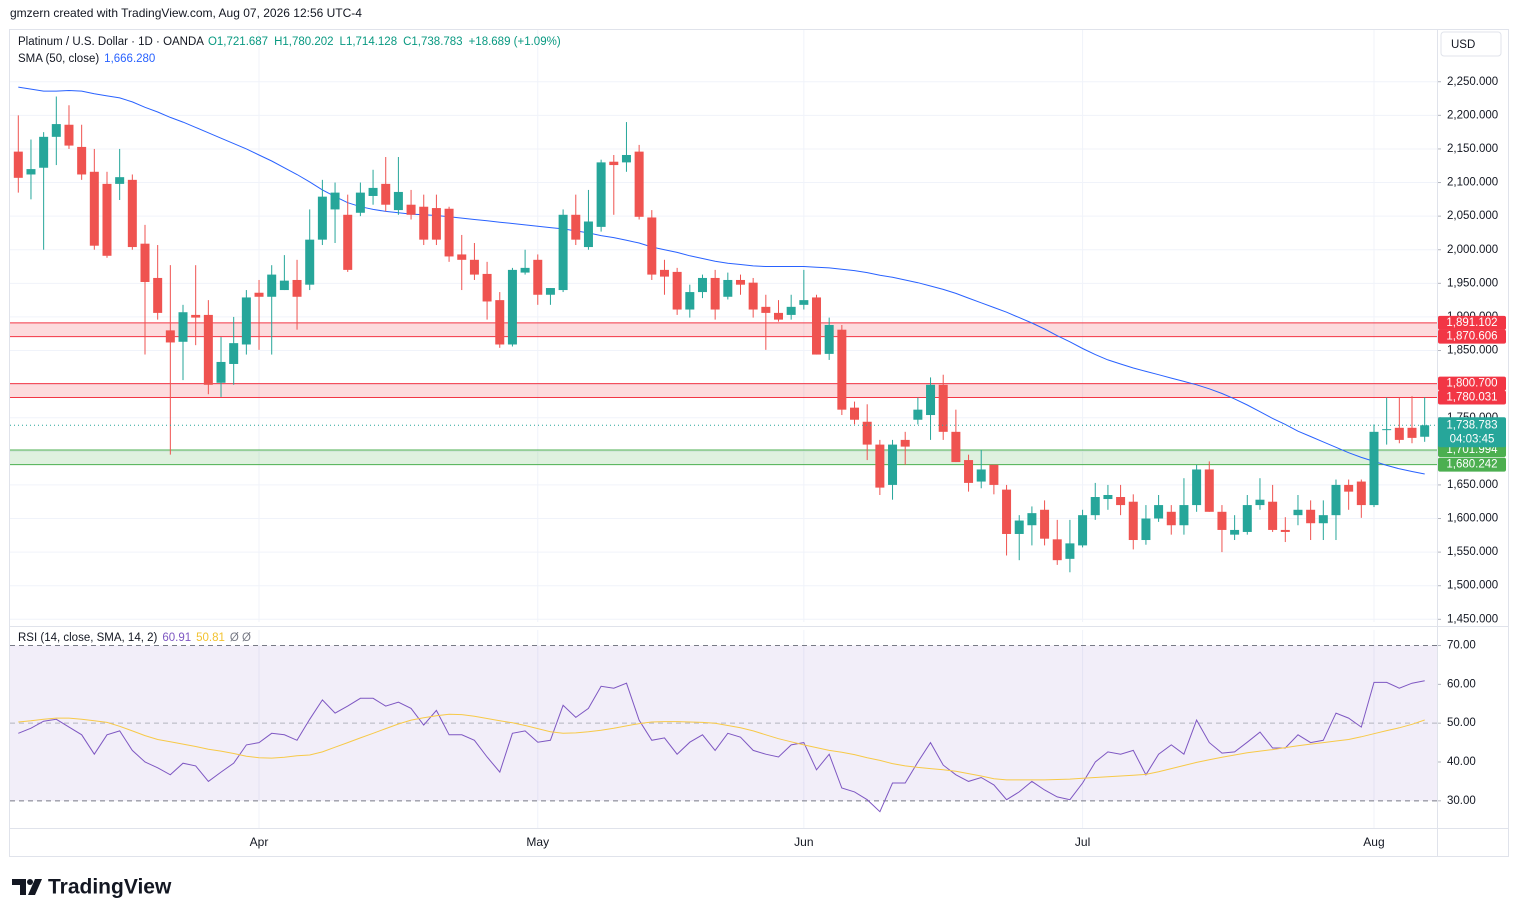 The image size is (1519, 917). I want to click on currency-box, so click(1471, 44).